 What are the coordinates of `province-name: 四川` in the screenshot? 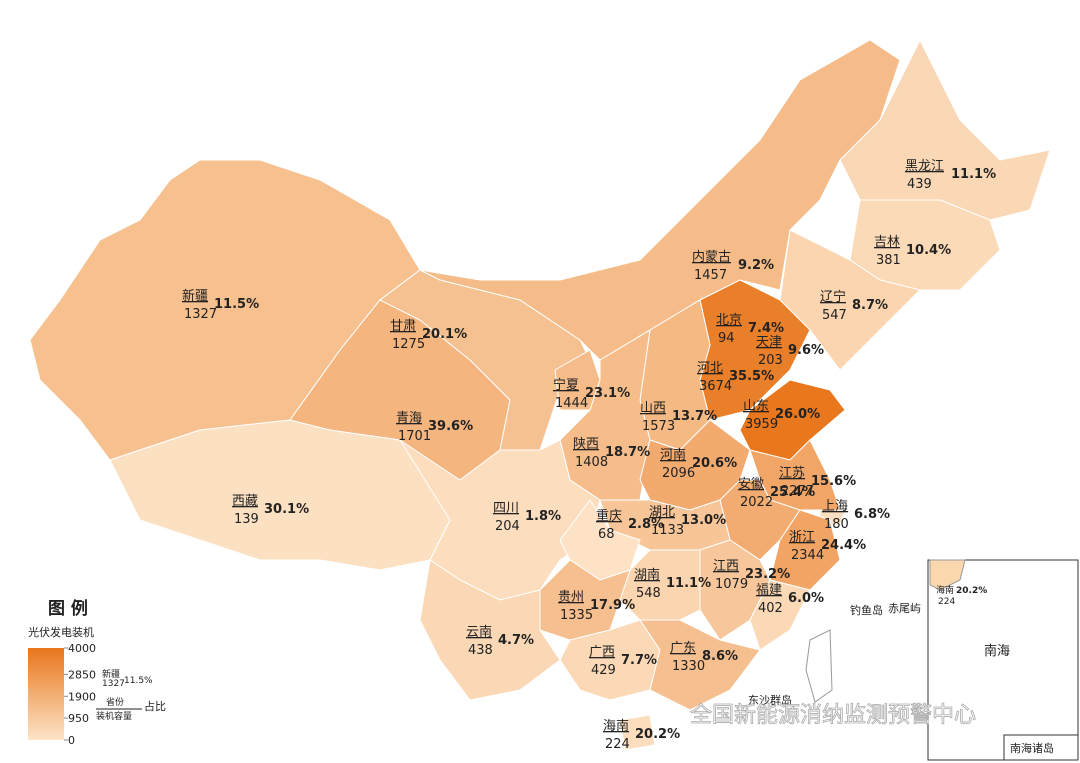 It's located at (506, 508).